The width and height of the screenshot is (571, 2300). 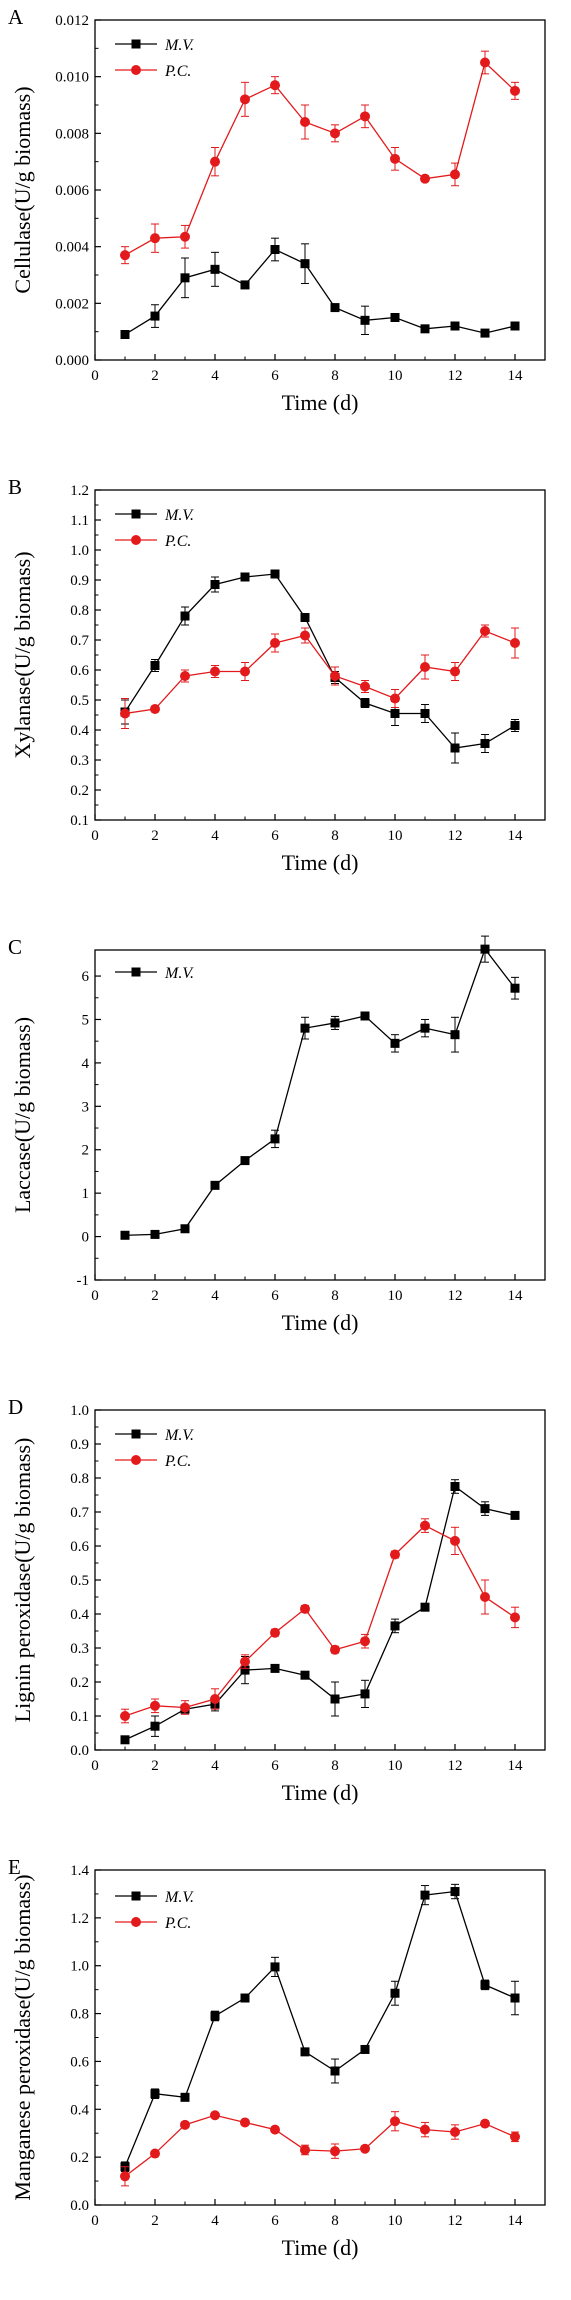 I want to click on y-tick-label: 0.7, so click(x=79, y=641).